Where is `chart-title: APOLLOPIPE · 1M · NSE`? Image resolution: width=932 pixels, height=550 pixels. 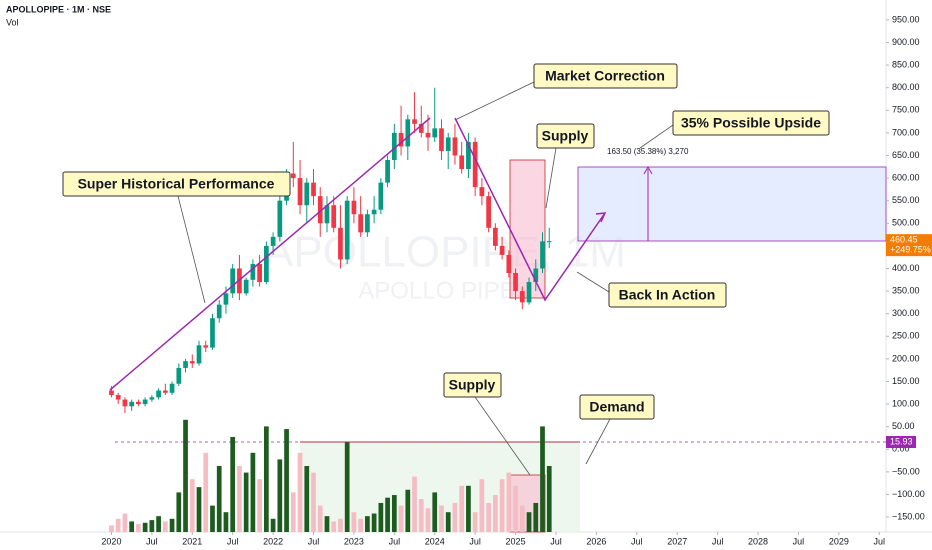 chart-title: APOLLOPIPE · 1M · NSE is located at coordinates (58, 9).